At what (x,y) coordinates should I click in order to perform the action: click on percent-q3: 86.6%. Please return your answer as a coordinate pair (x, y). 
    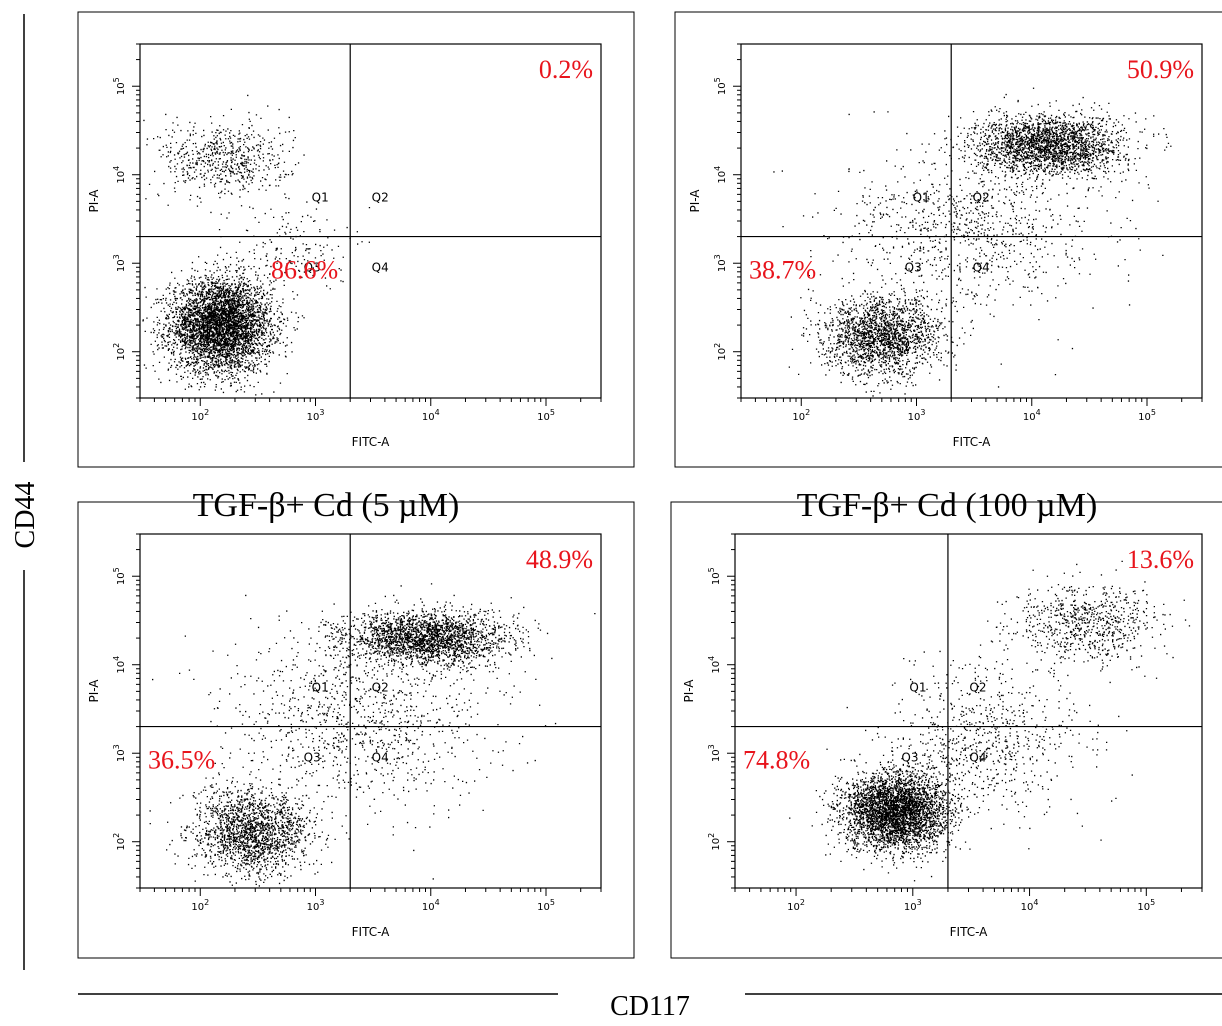
    Looking at the image, I should click on (304, 270).